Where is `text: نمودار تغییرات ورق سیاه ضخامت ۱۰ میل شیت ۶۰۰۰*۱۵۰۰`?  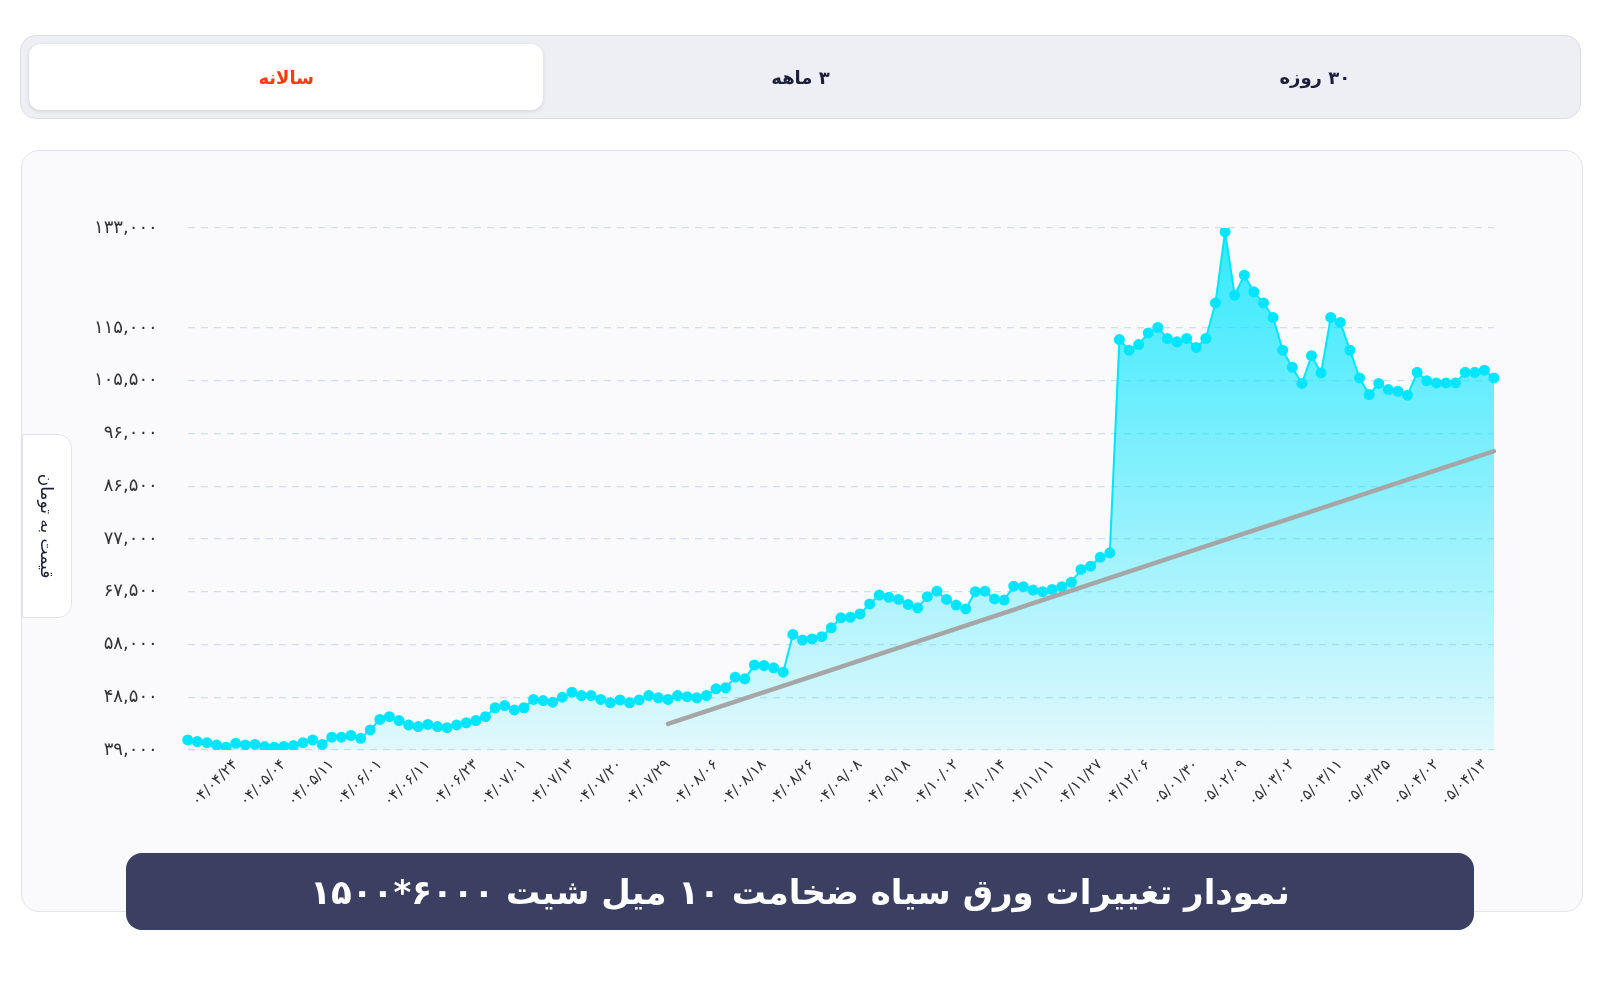 text: نمودار تغییرات ورق سیاه ضخامت ۱۰ میل شیت ۶۰۰۰*۱۵۰۰ is located at coordinates (800, 891).